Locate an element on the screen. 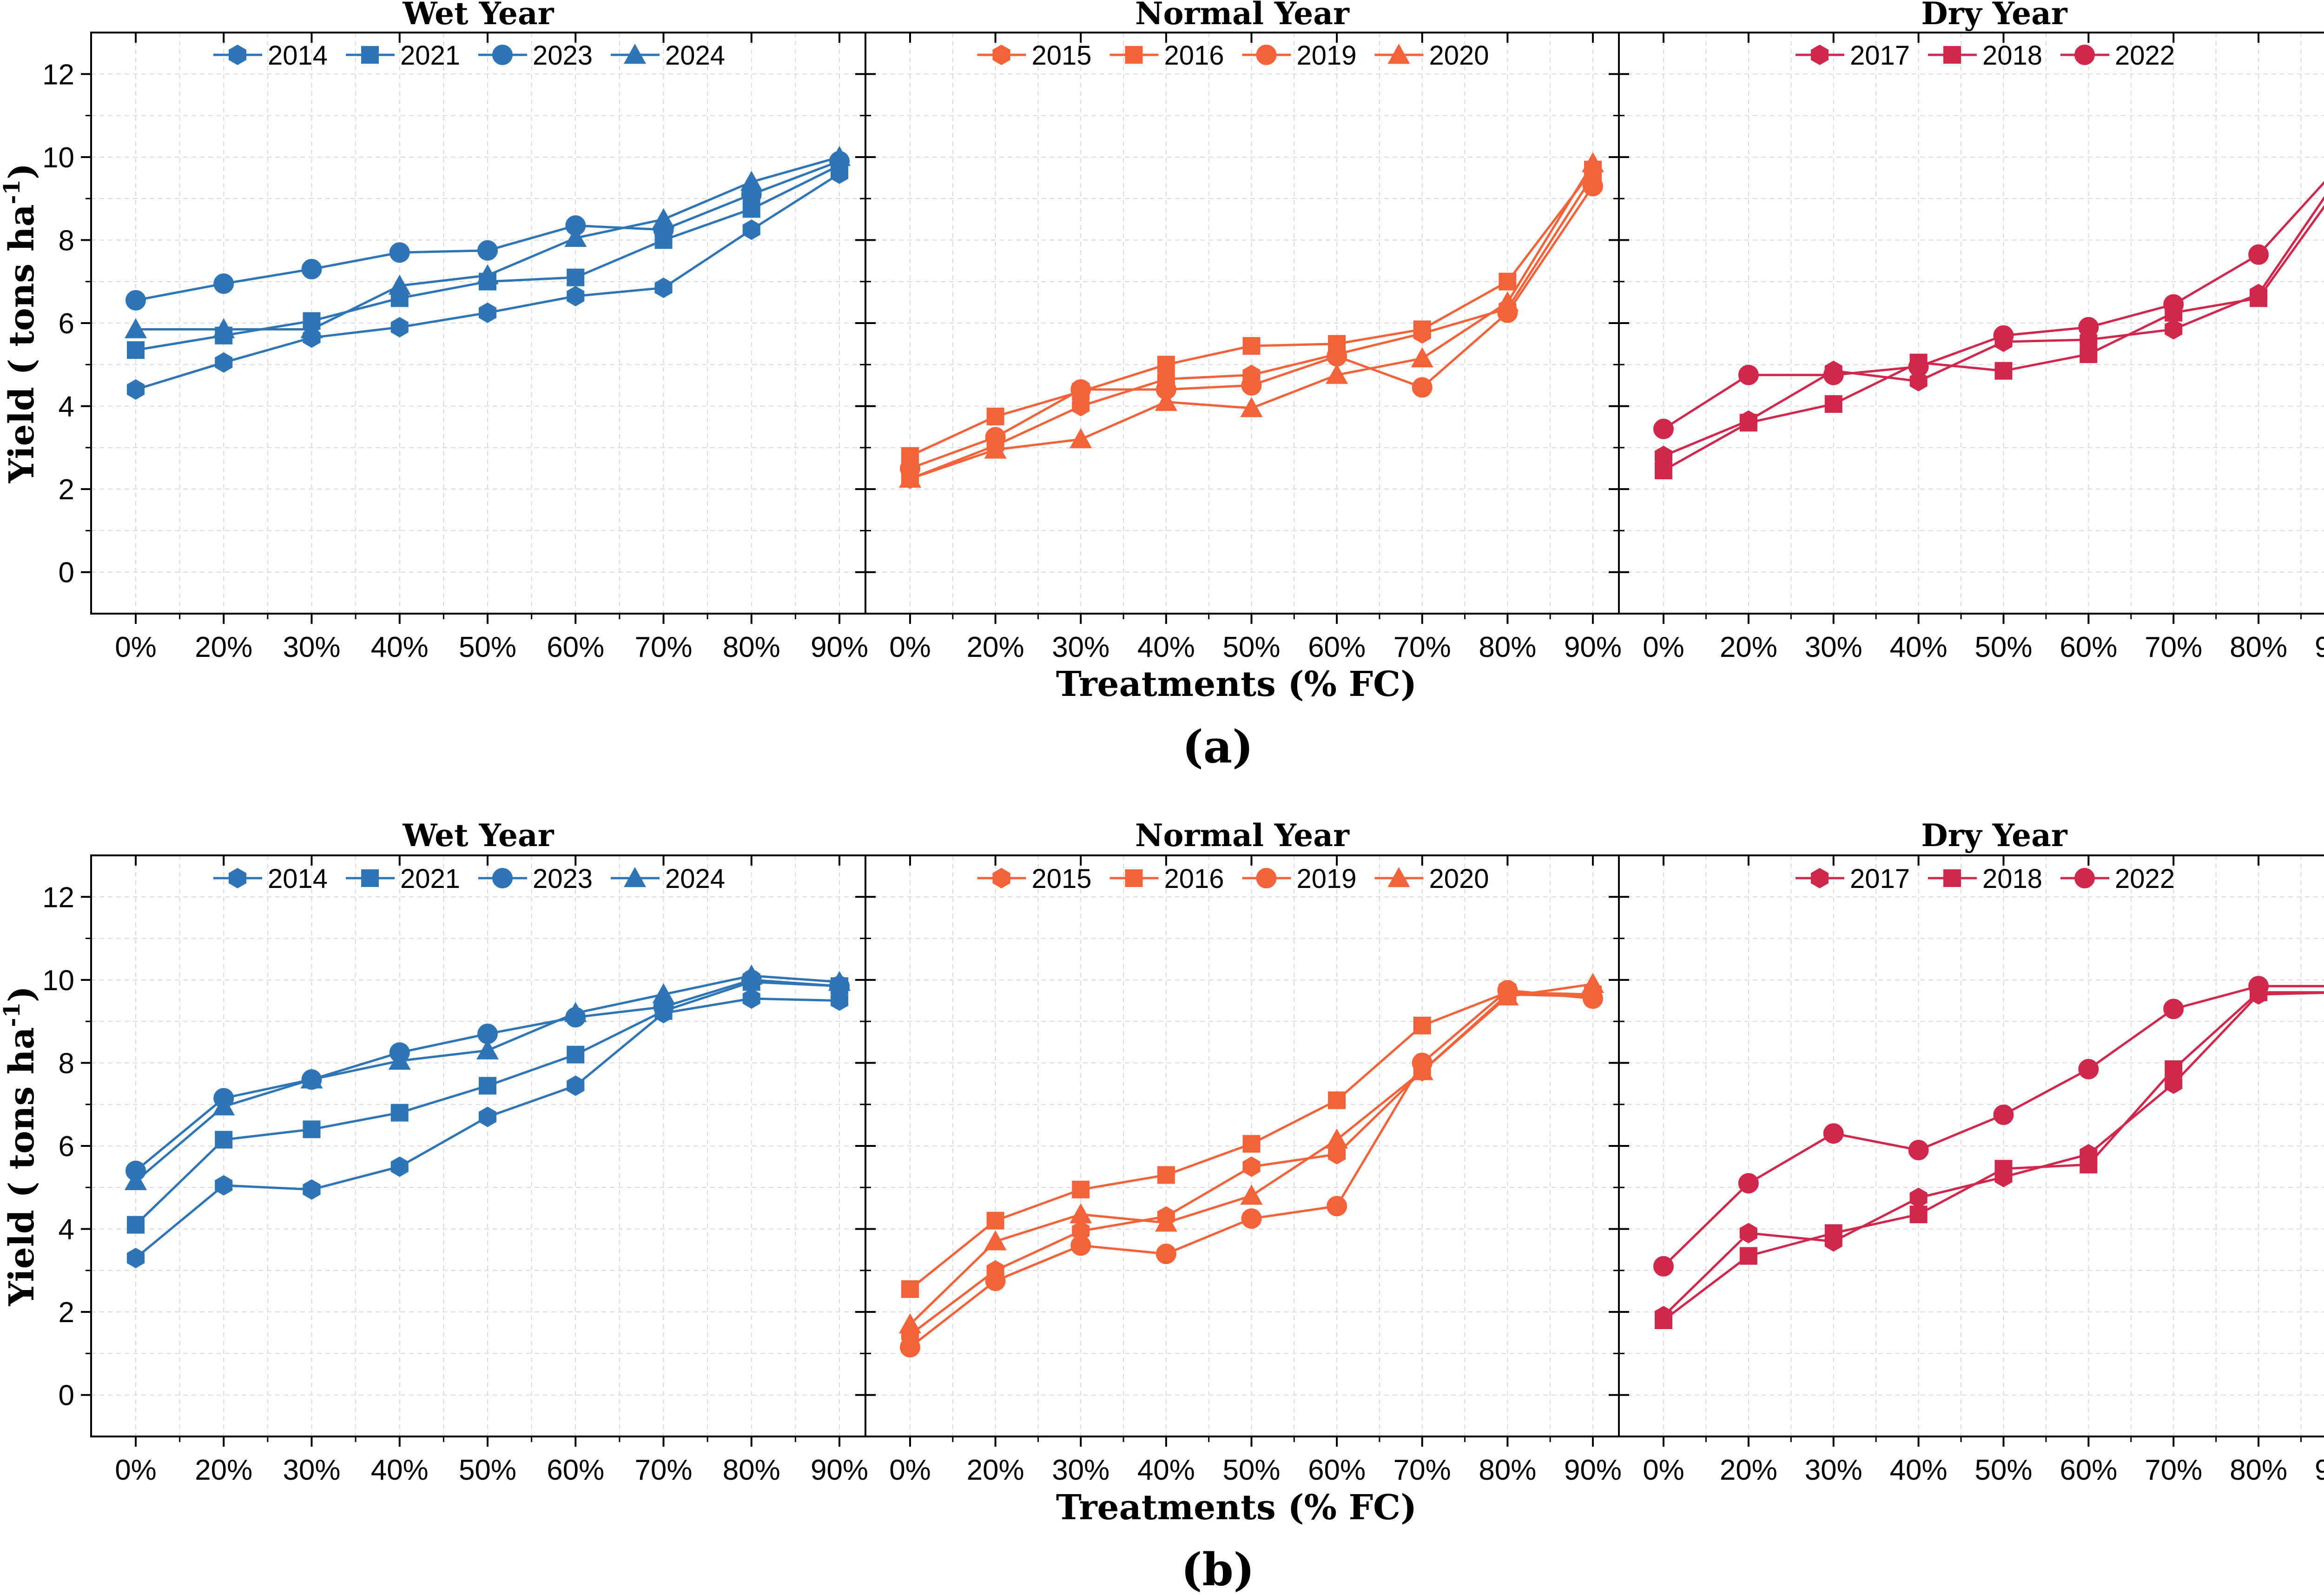 Image resolution: width=2324 pixels, height=1595 pixels. legend-item: 2021 is located at coordinates (403, 879).